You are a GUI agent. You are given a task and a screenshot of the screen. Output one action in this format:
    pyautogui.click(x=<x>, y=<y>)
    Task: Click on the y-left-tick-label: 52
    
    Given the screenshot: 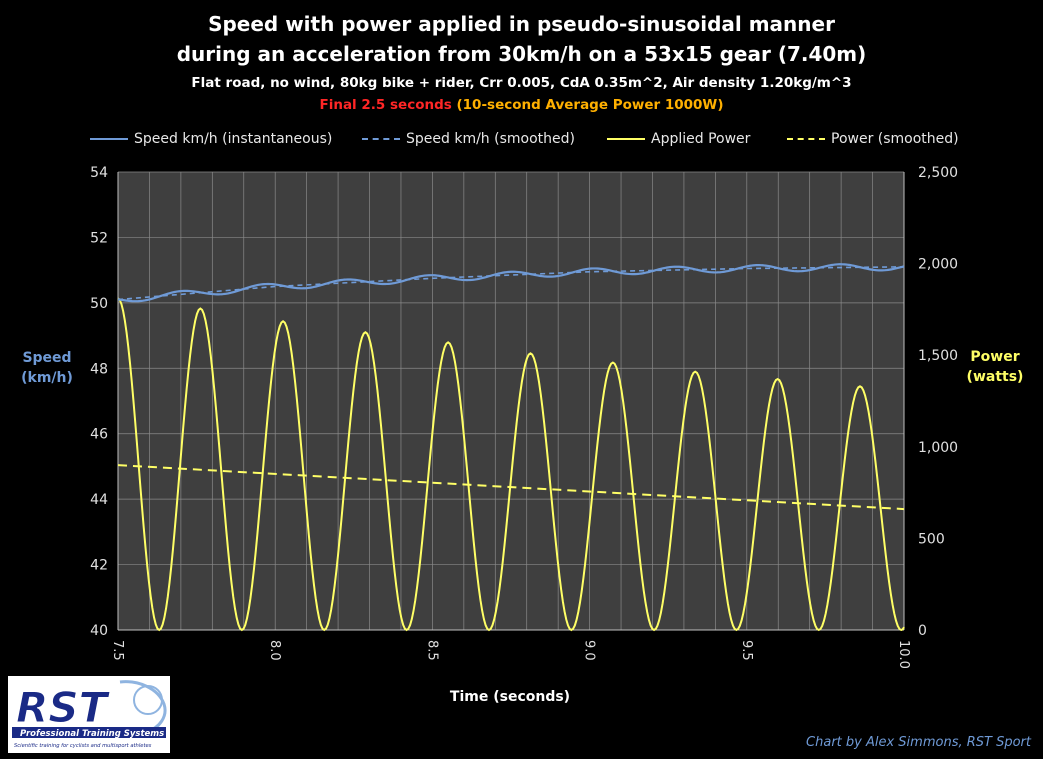 What is the action you would take?
    pyautogui.click(x=99, y=238)
    